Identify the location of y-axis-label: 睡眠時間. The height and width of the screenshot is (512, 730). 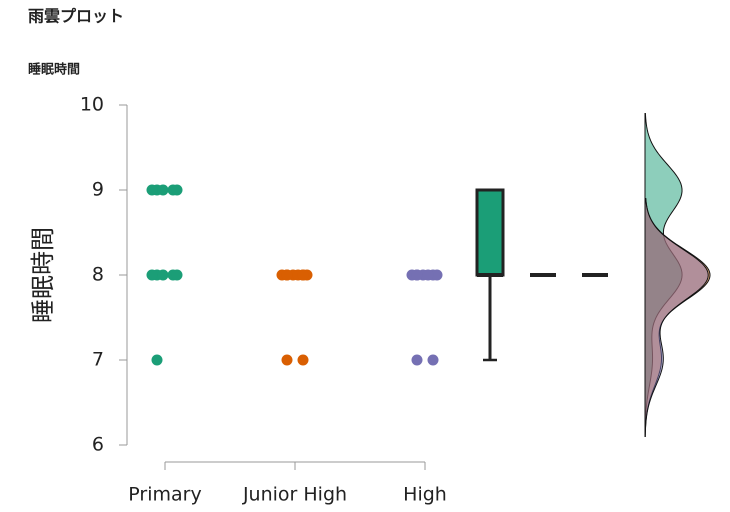
(43, 275).